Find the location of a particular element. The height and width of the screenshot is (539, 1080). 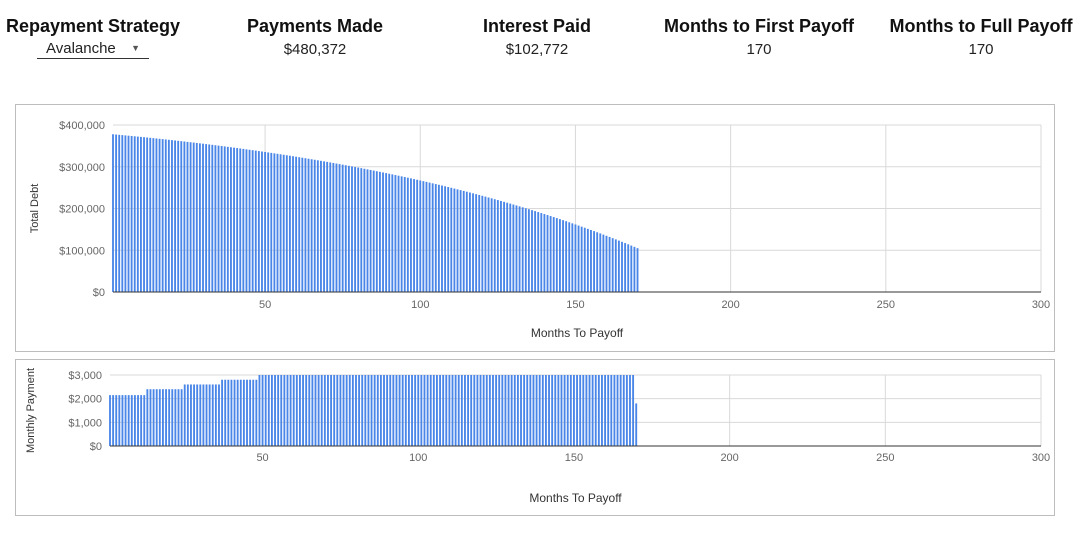

x-tick-label: 250 is located at coordinates (886, 305).